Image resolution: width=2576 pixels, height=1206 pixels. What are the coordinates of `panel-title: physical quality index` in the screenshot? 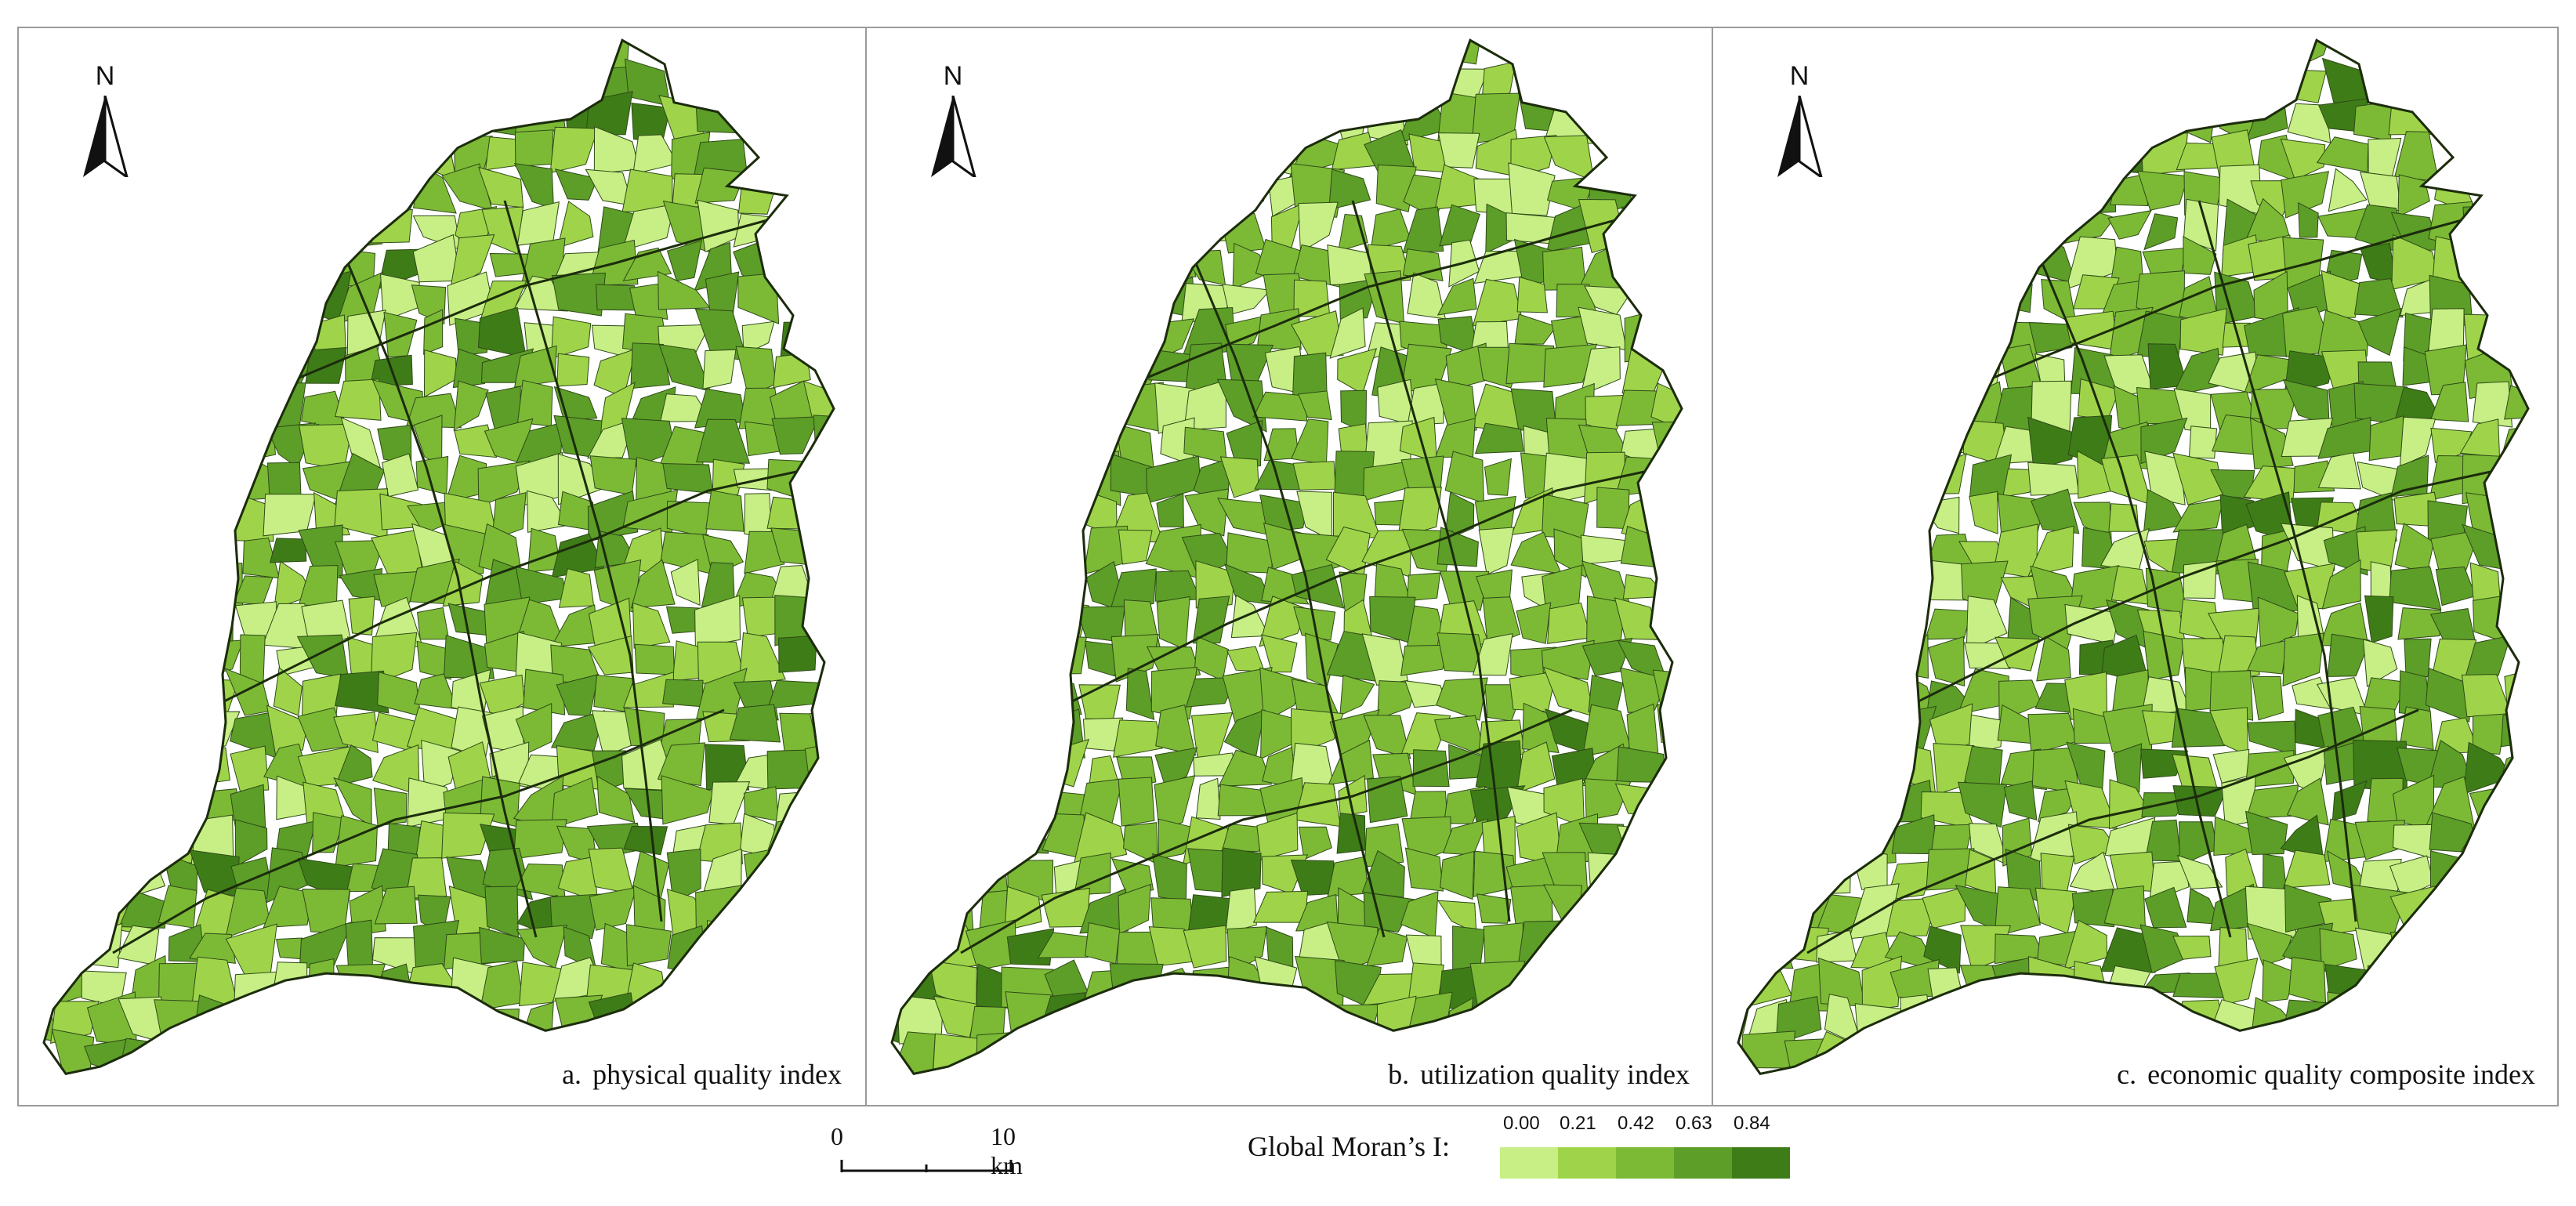 It's located at (717, 1074).